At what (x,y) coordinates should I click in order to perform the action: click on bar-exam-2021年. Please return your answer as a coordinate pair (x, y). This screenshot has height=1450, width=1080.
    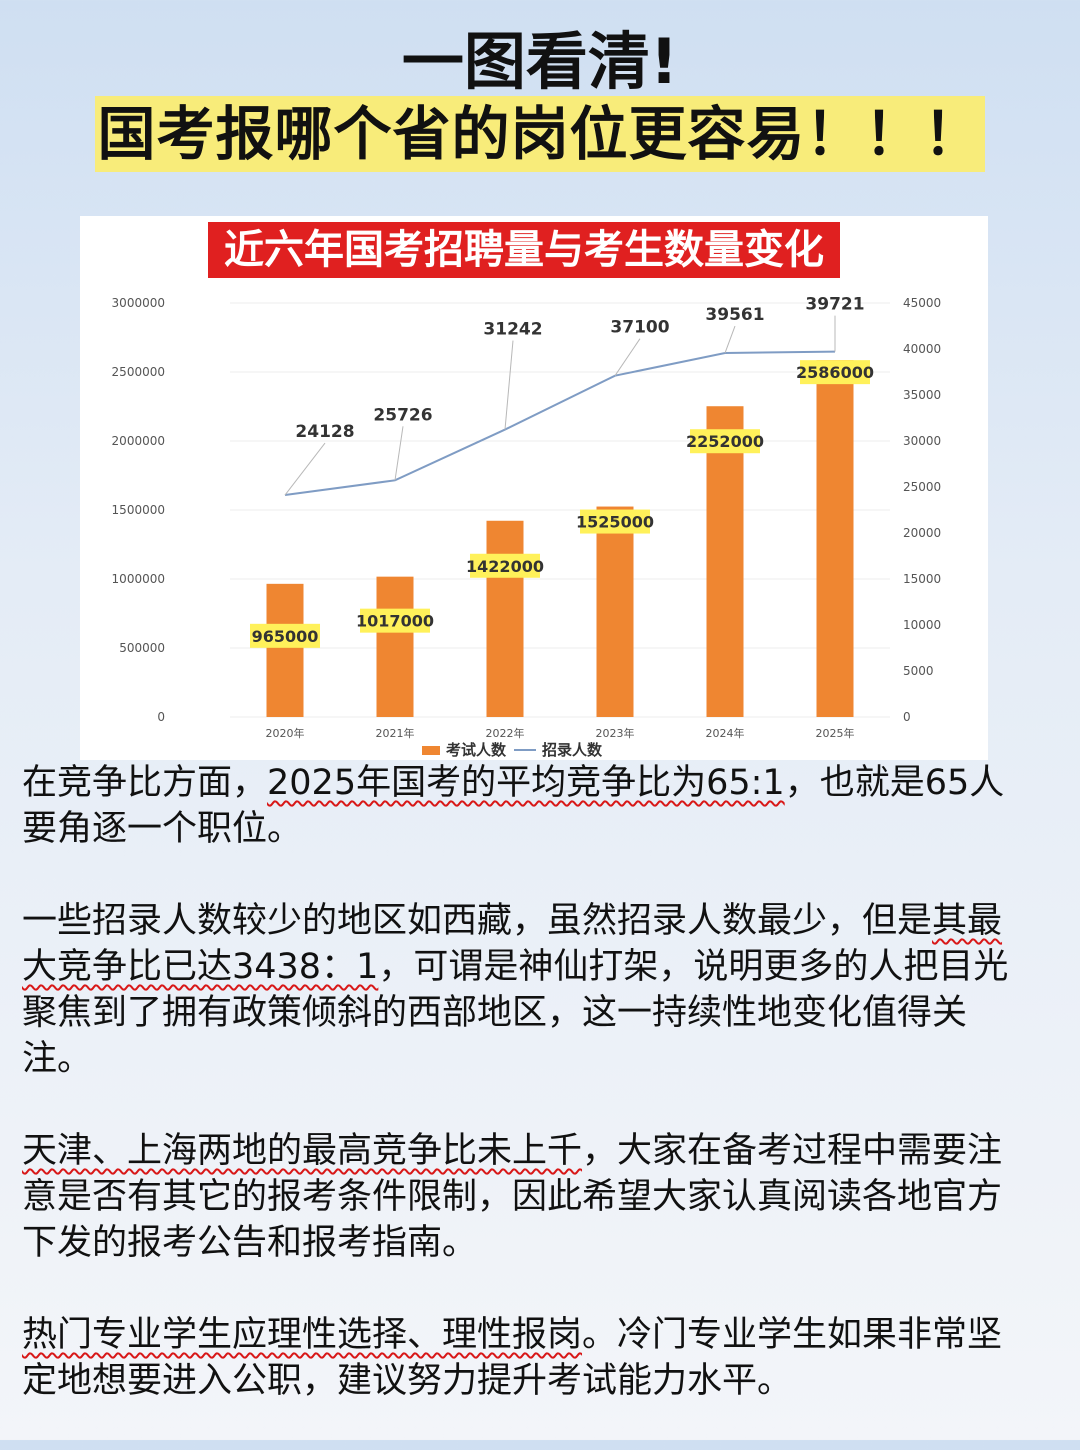
    Looking at the image, I should click on (395, 646).